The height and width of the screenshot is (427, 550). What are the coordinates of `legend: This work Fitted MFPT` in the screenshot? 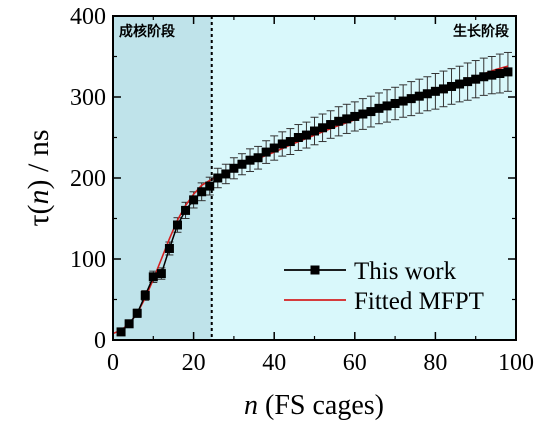 It's located at (384, 286).